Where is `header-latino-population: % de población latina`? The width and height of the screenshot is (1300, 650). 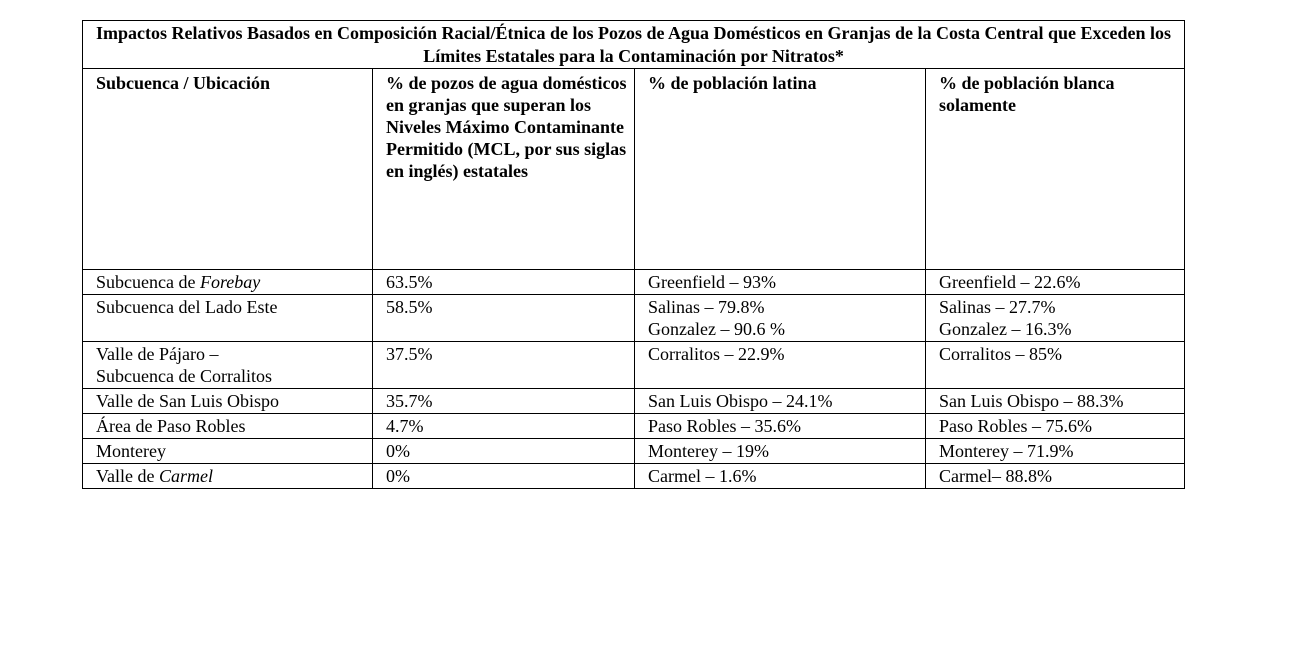
header-latino-population: % de población latina is located at coordinates (780, 169).